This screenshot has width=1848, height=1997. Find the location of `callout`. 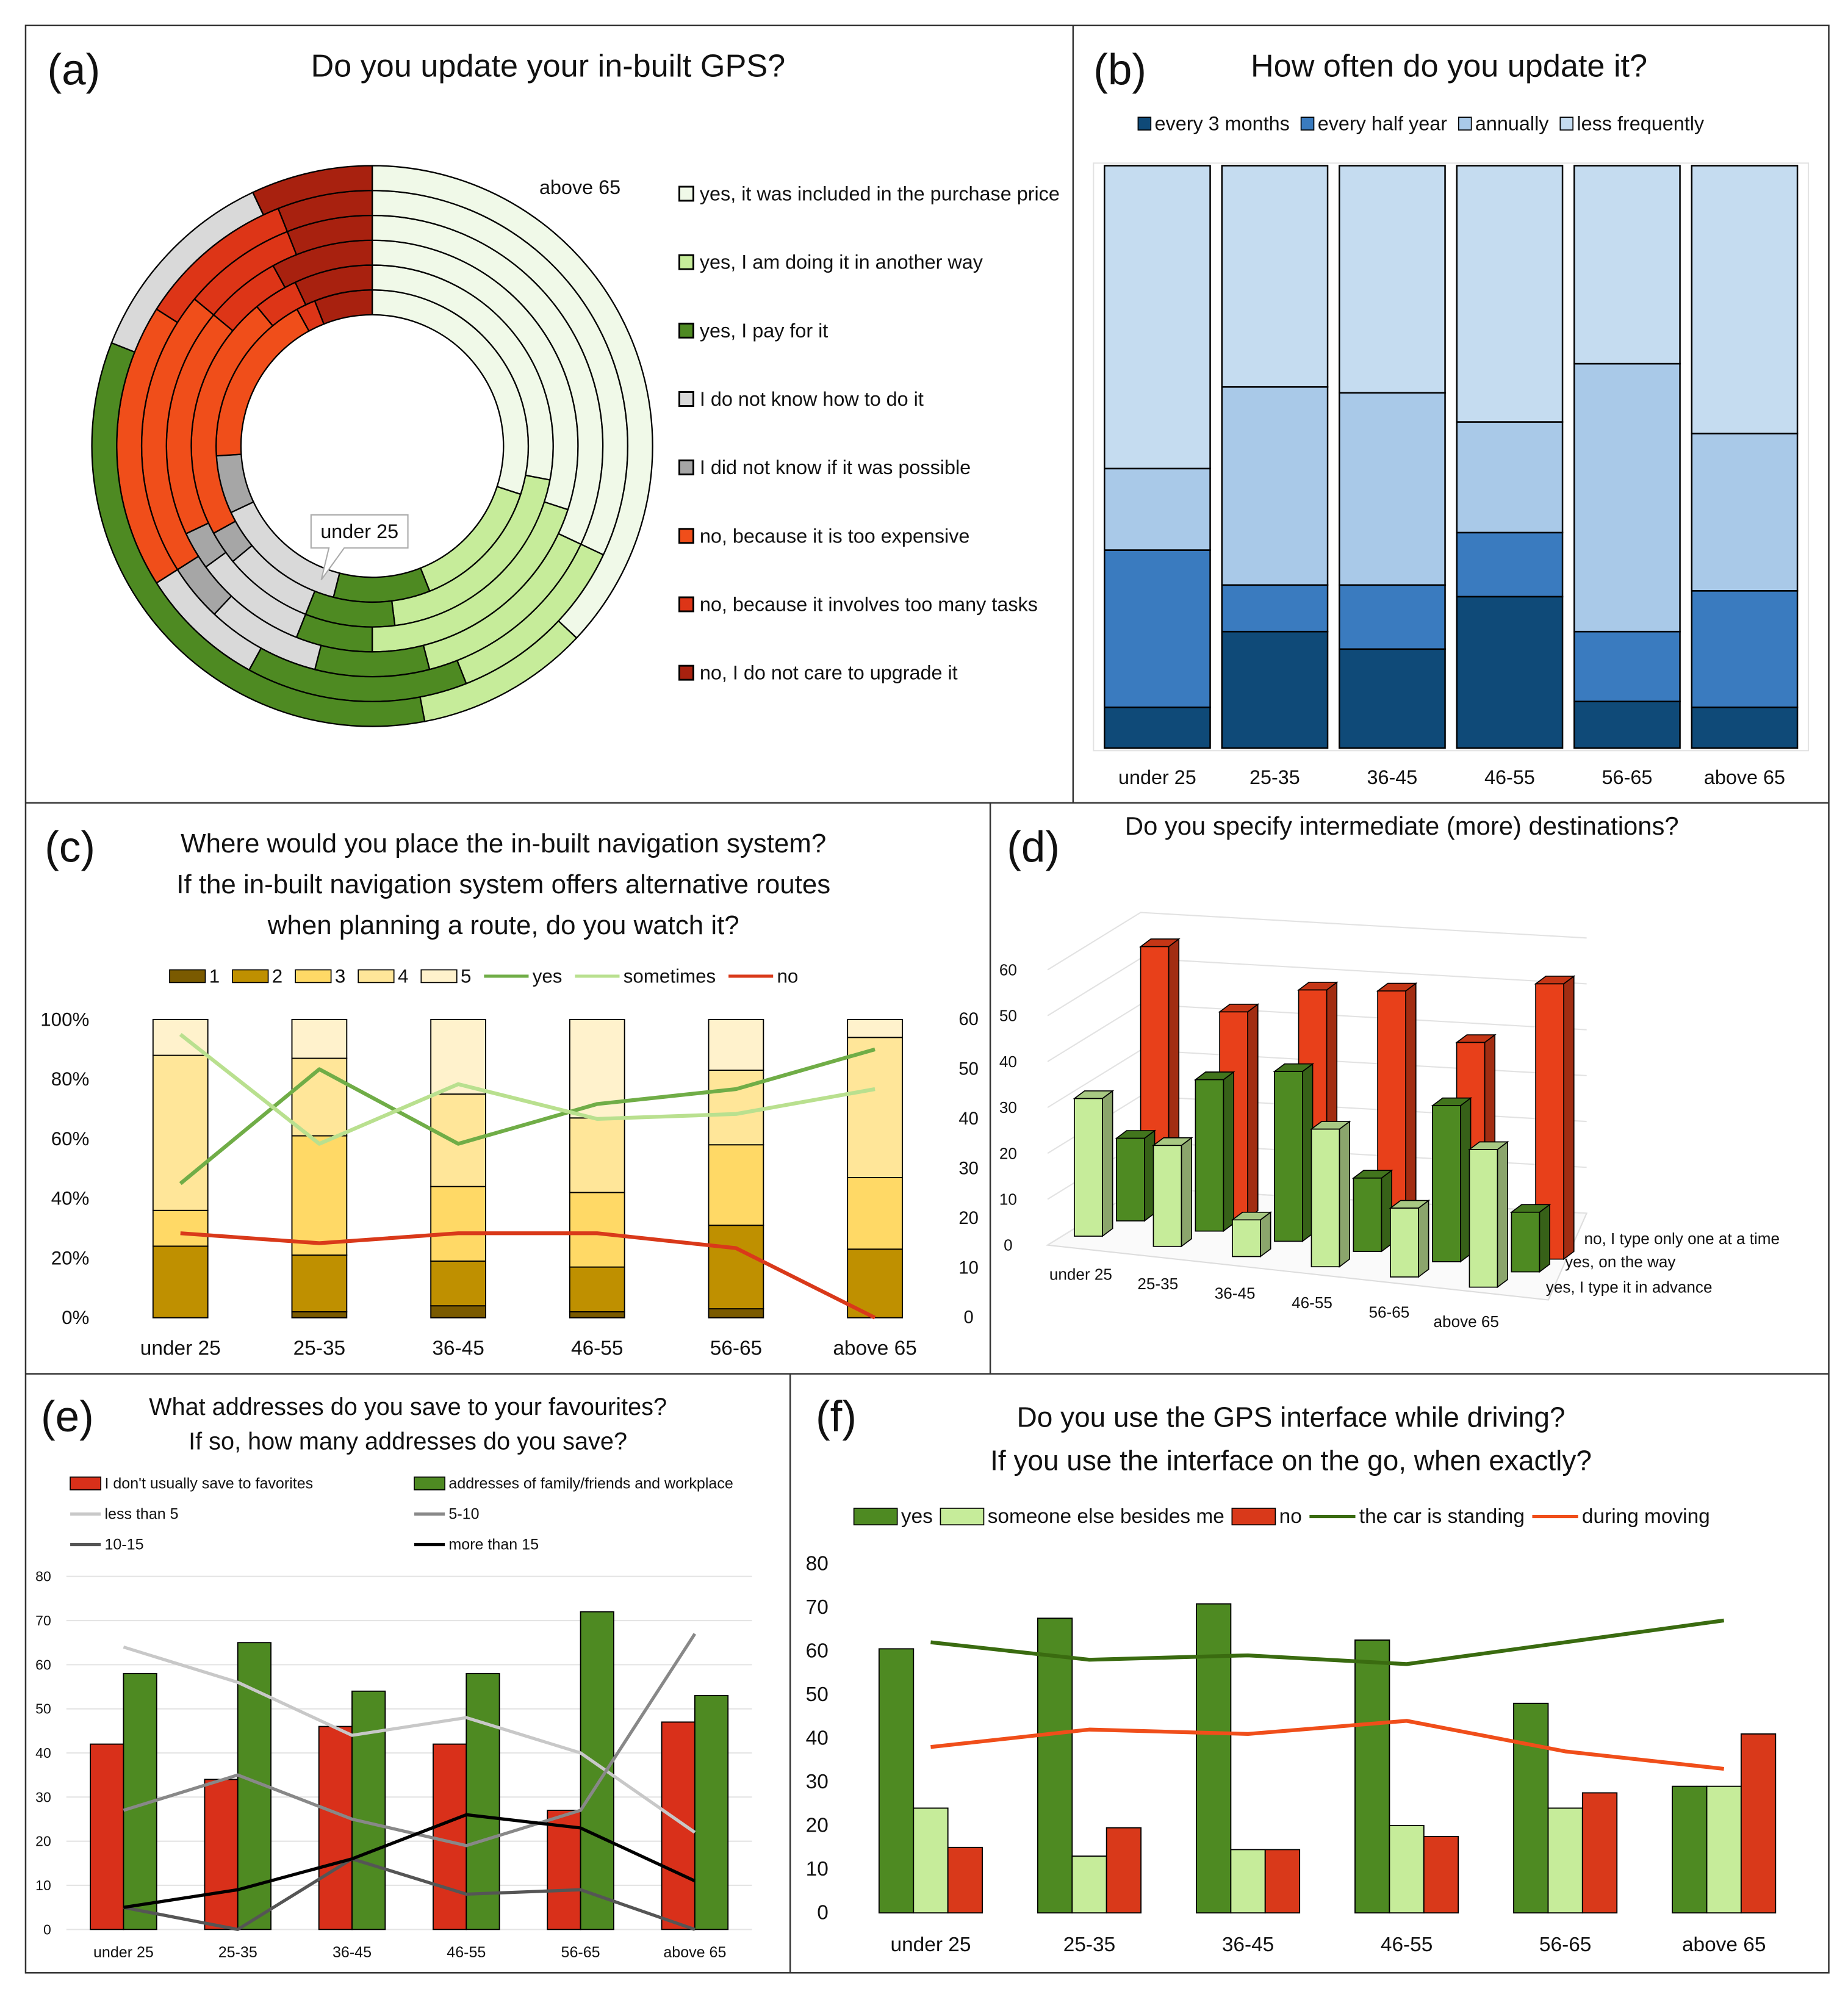

callout is located at coordinates (359, 547).